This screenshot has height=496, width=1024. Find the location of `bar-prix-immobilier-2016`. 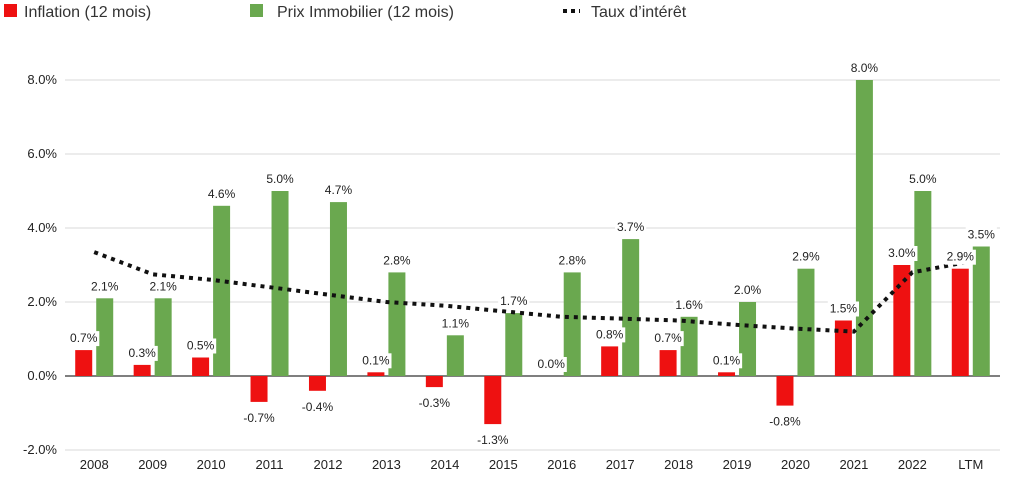

bar-prix-immobilier-2016 is located at coordinates (572, 324).